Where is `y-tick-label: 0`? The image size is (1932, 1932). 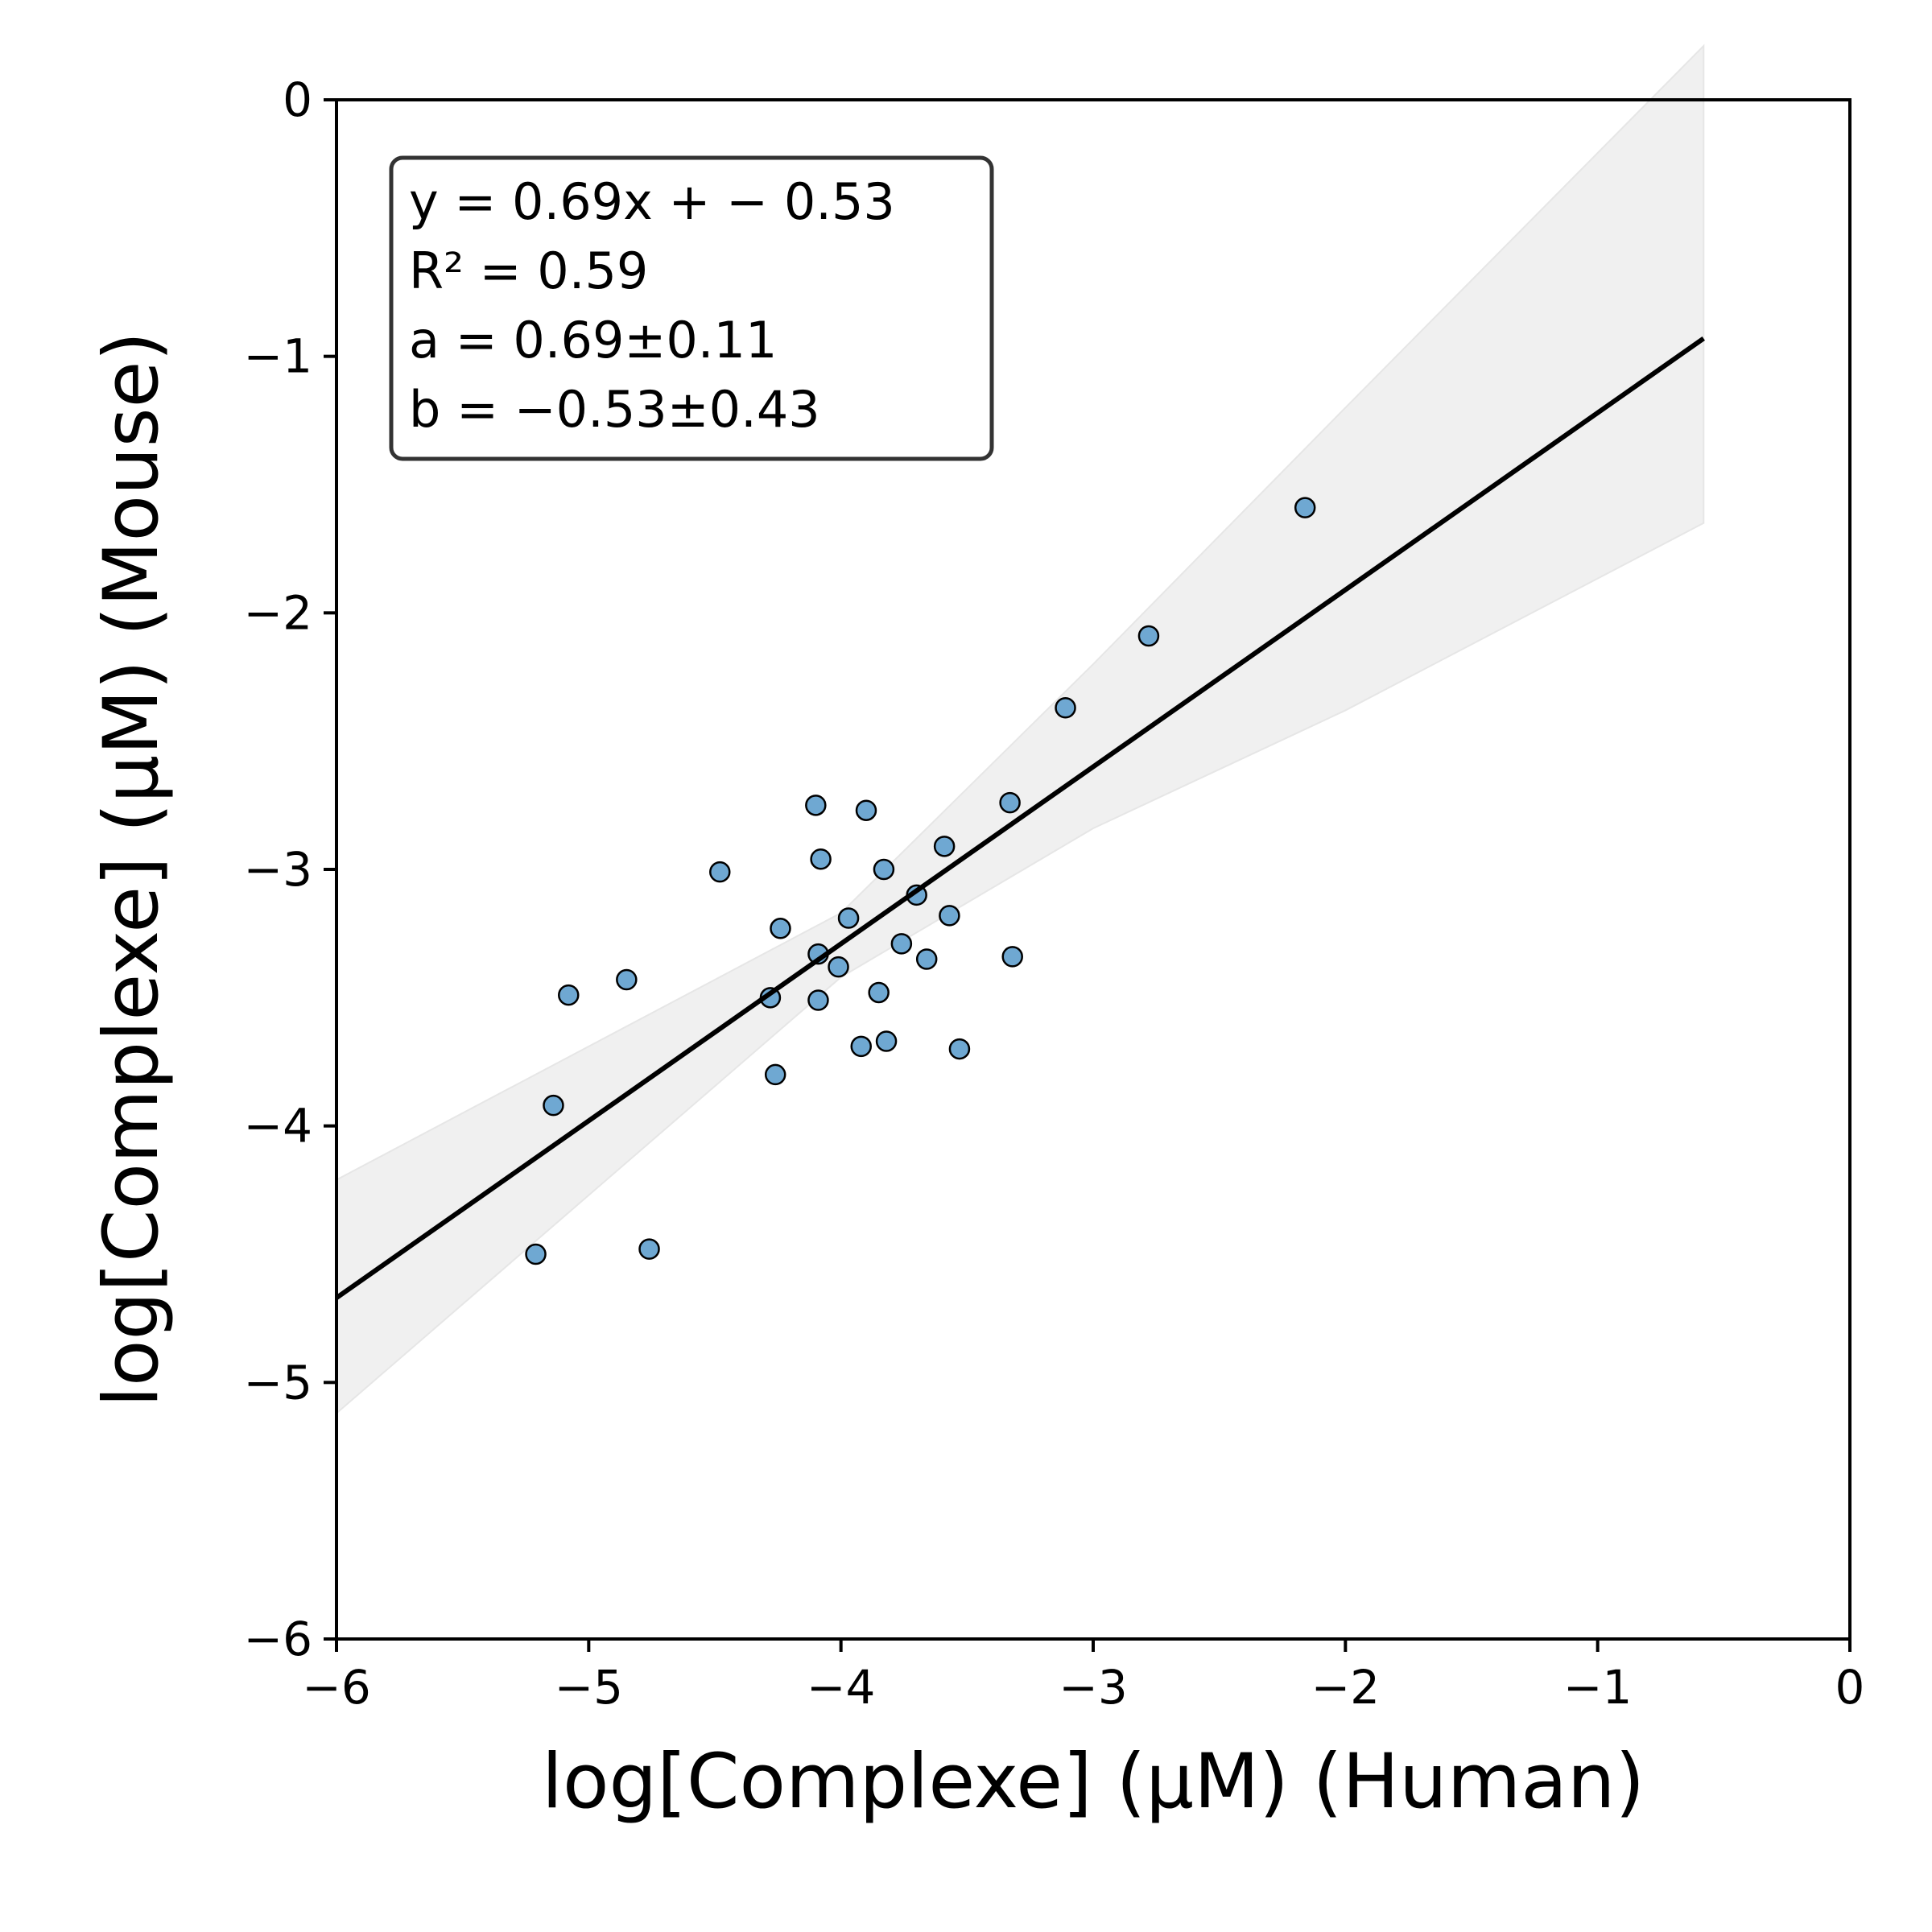
y-tick-label: 0 is located at coordinates (297, 99).